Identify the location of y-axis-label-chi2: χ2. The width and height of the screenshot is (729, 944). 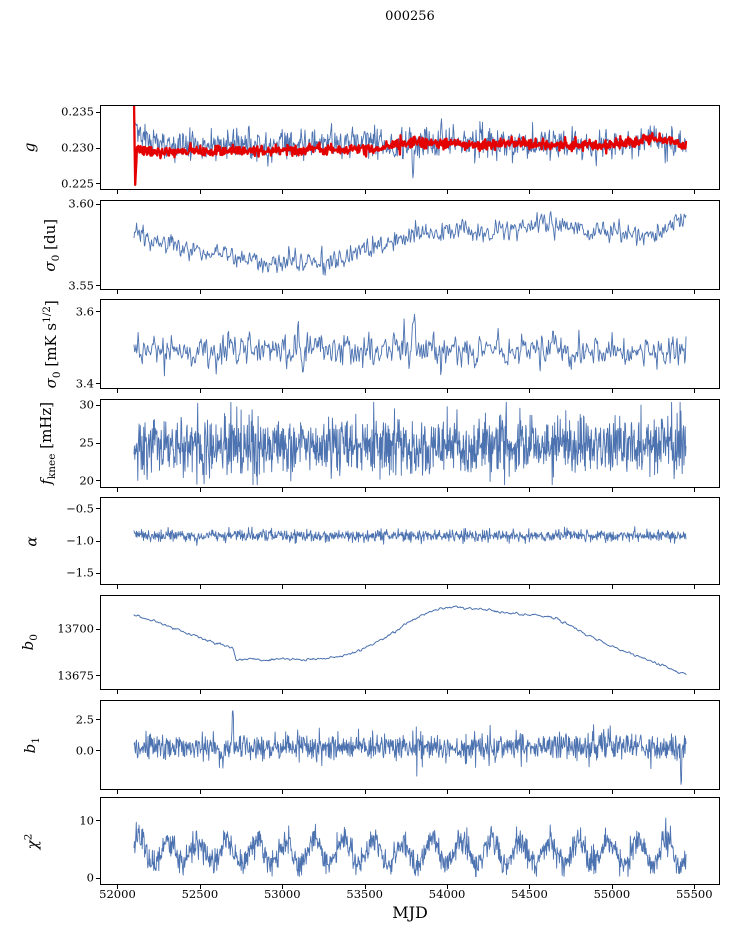
(38, 841).